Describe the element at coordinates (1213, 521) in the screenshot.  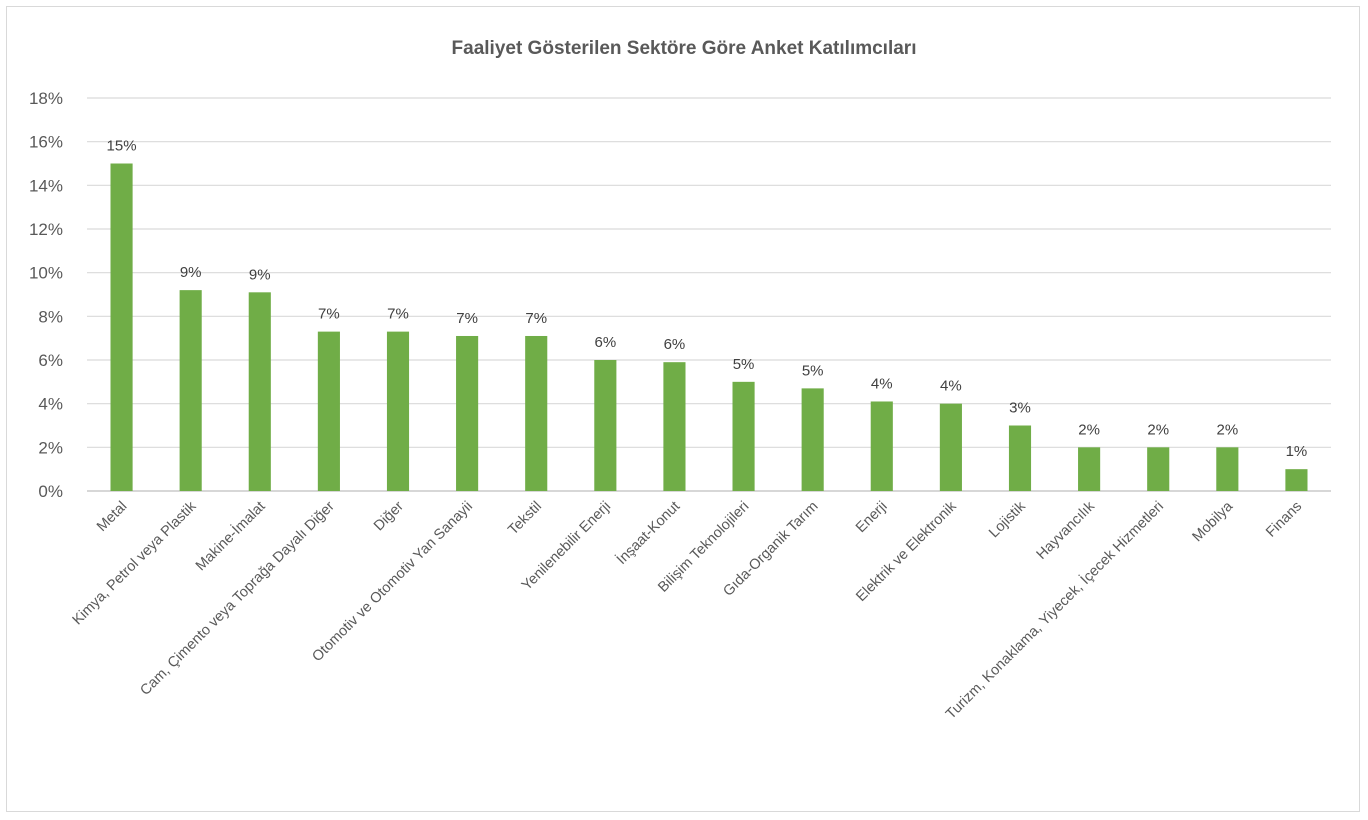
I see `category-label: Mobilya` at that location.